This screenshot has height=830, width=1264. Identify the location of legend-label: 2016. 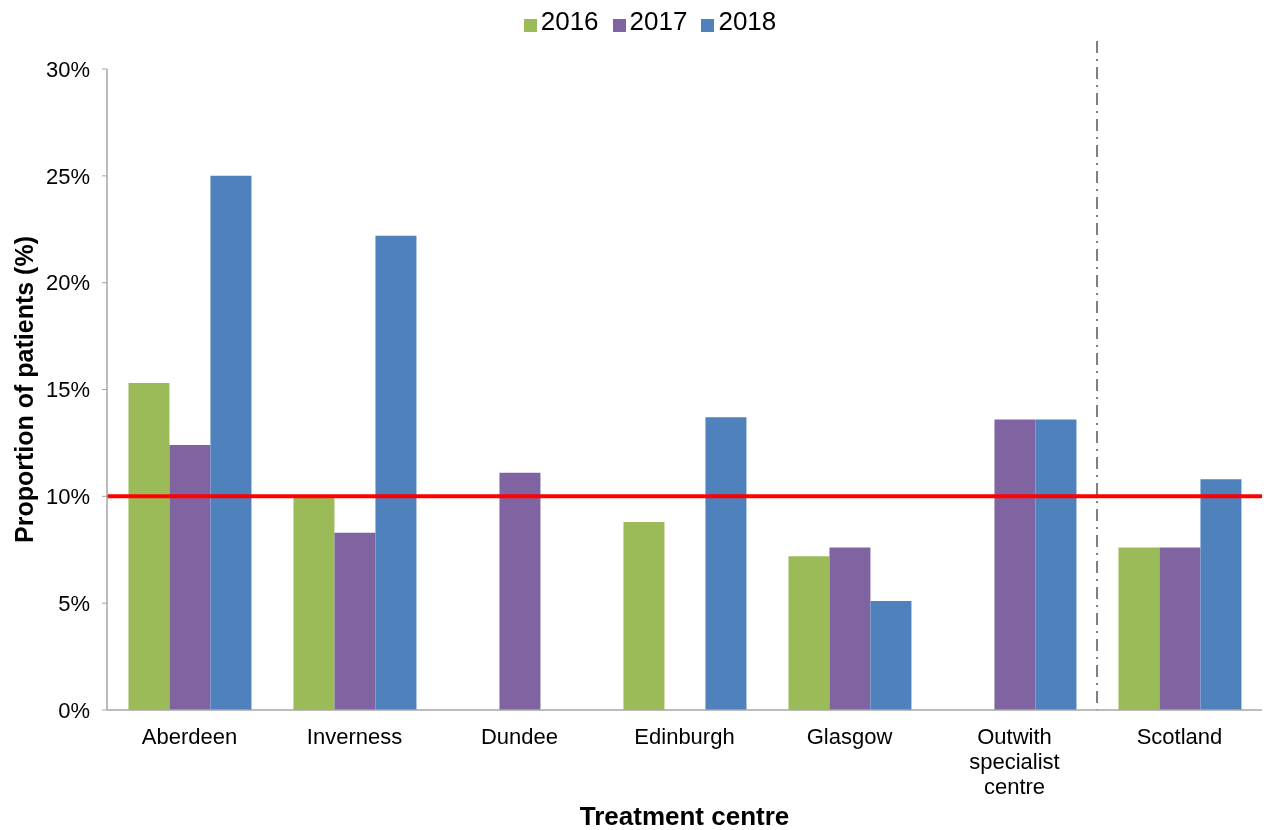
(569, 21).